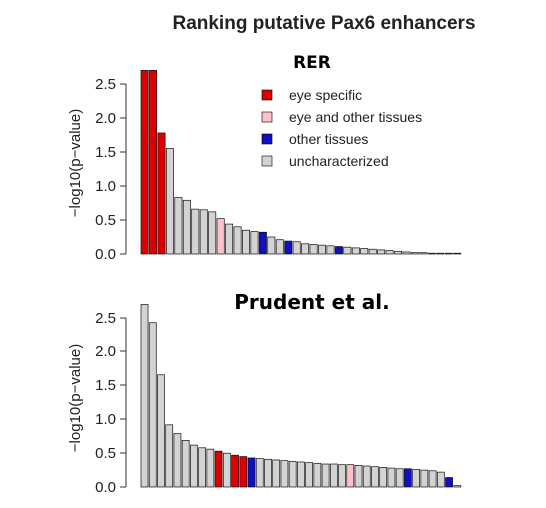  I want to click on legend-label-eye-other: eye and other tissues, so click(355, 117).